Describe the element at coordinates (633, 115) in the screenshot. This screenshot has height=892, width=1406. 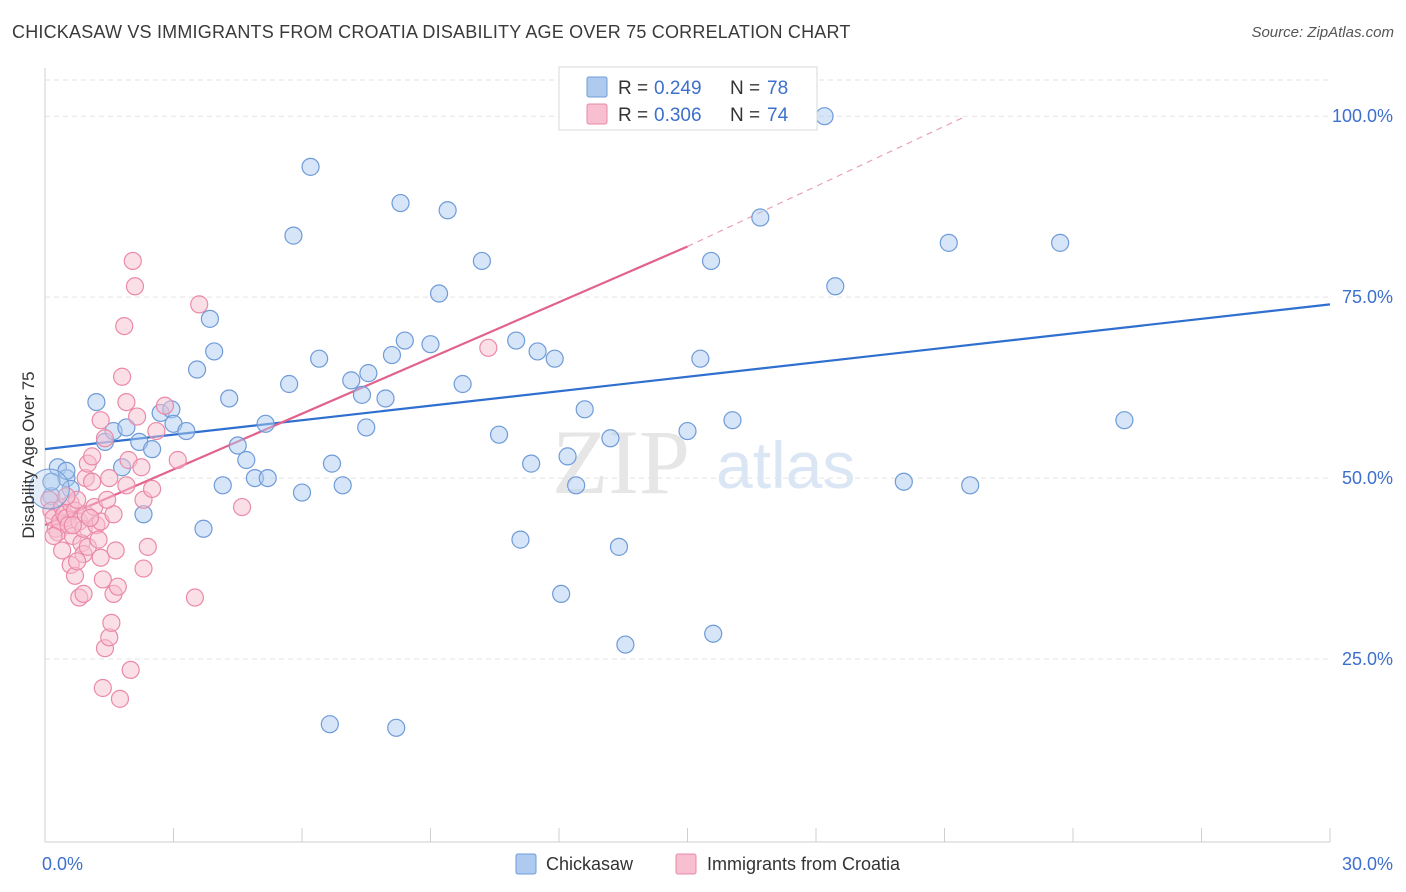
I see `legend-r-label-2: R =` at that location.